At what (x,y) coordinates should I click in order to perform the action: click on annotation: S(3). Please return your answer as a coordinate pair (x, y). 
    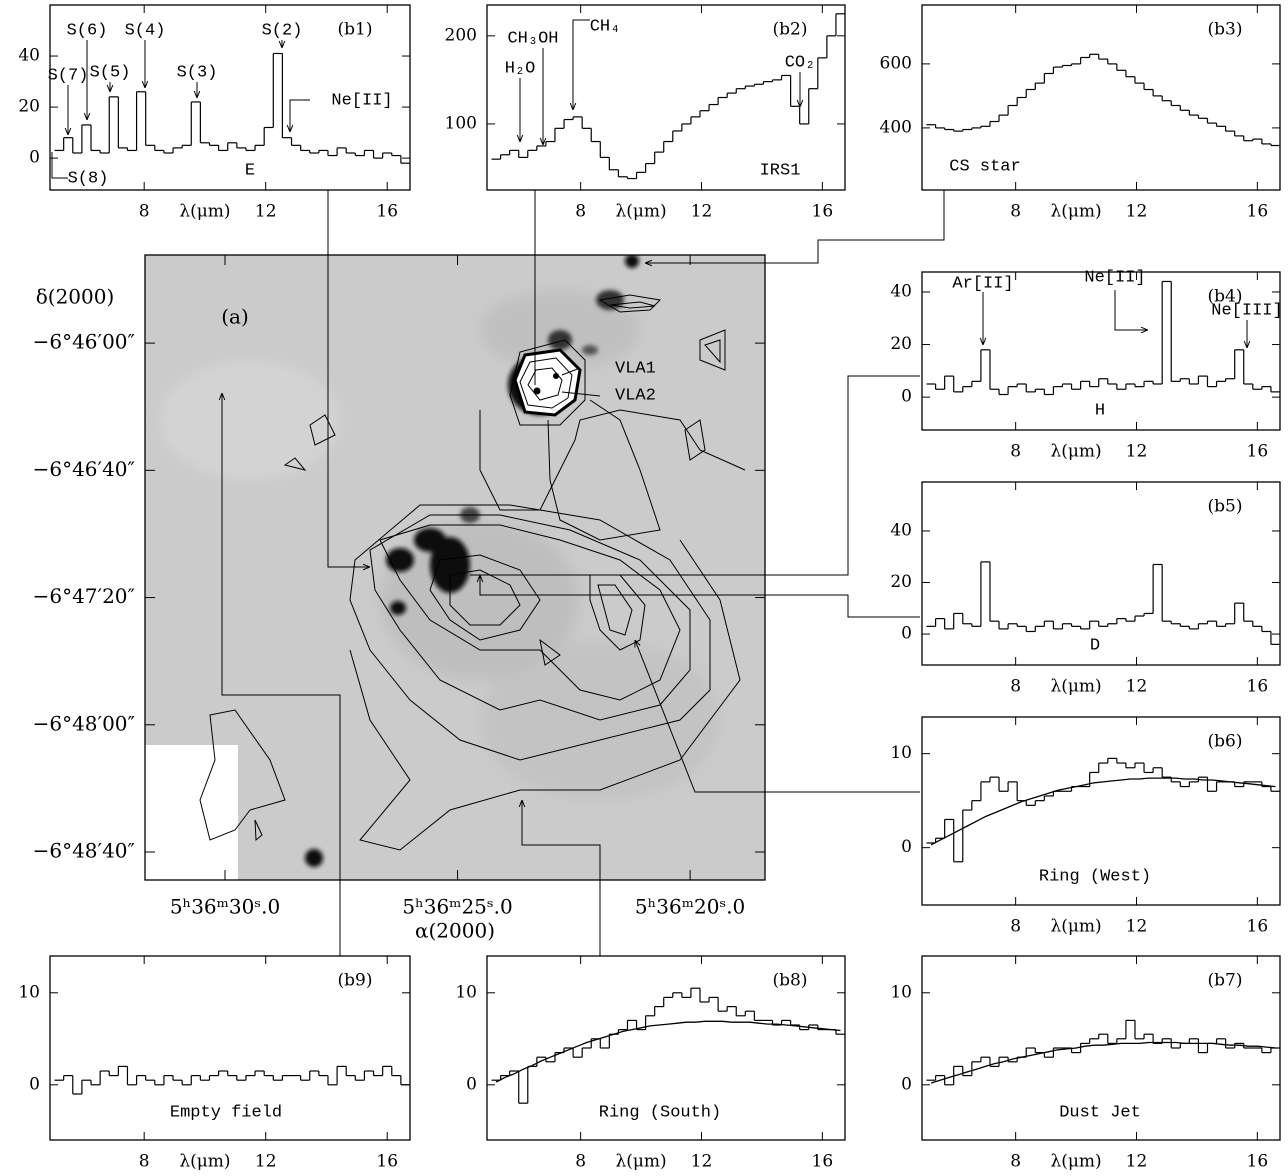
    Looking at the image, I should click on (197, 72).